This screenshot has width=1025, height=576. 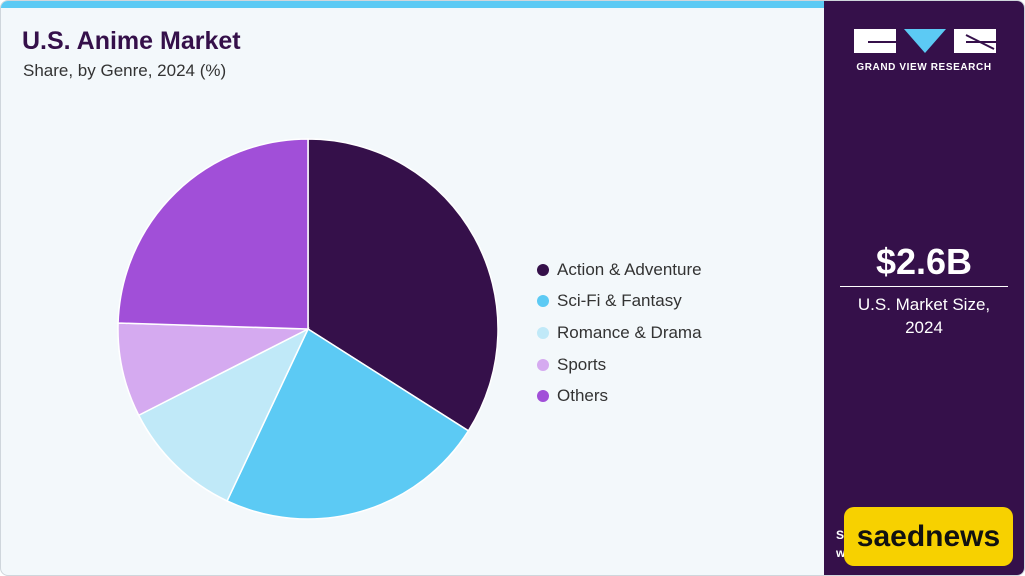 What do you see at coordinates (213, 234) in the screenshot?
I see `pie-slice-others` at bounding box center [213, 234].